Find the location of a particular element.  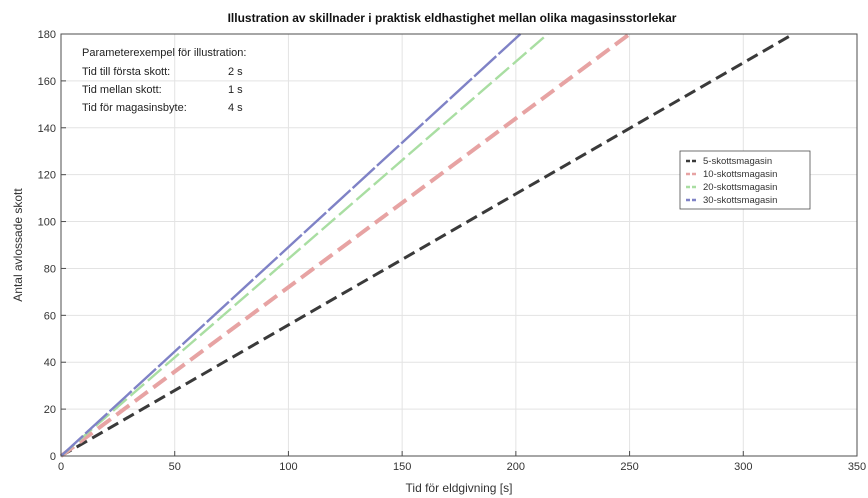

legend-box is located at coordinates (745, 180).